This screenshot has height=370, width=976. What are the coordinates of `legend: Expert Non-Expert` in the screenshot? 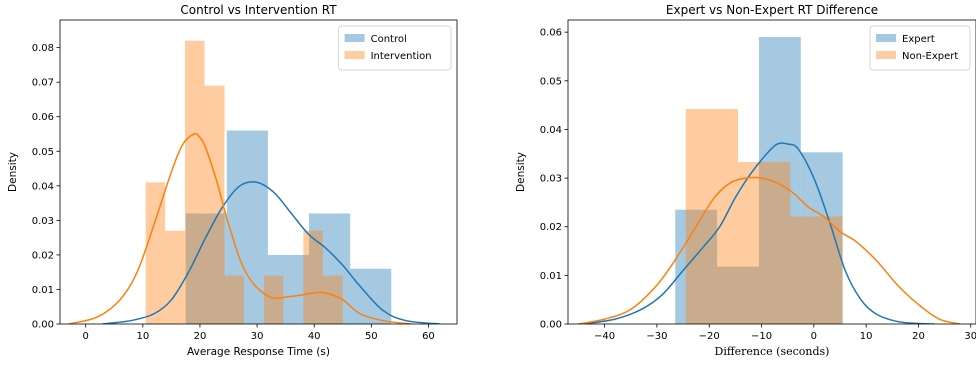 It's located at (920, 48).